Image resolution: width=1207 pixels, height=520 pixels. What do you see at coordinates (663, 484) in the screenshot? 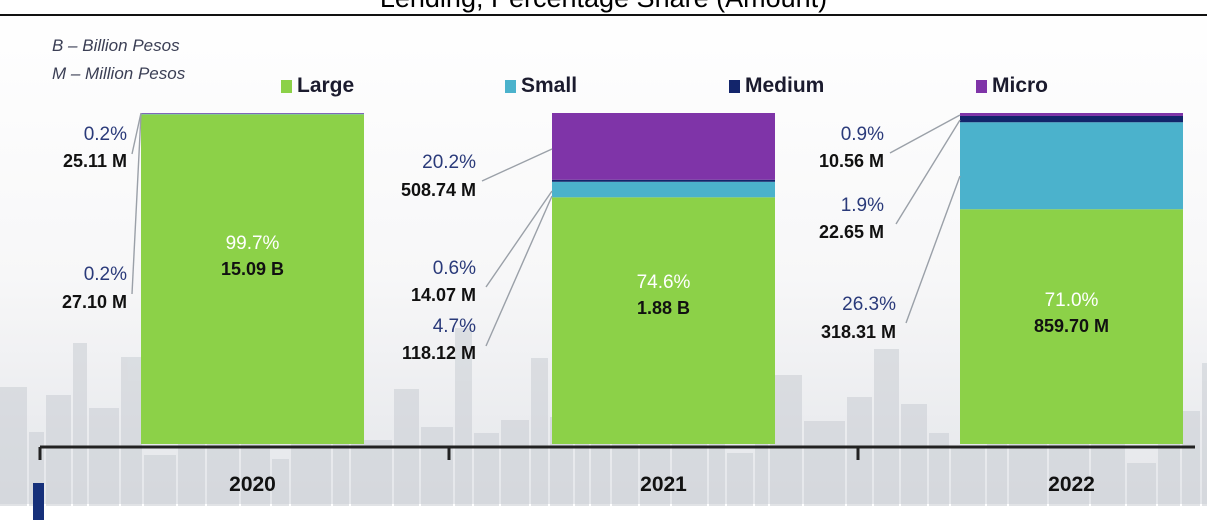
I see `year-label-2021: 2021` at bounding box center [663, 484].